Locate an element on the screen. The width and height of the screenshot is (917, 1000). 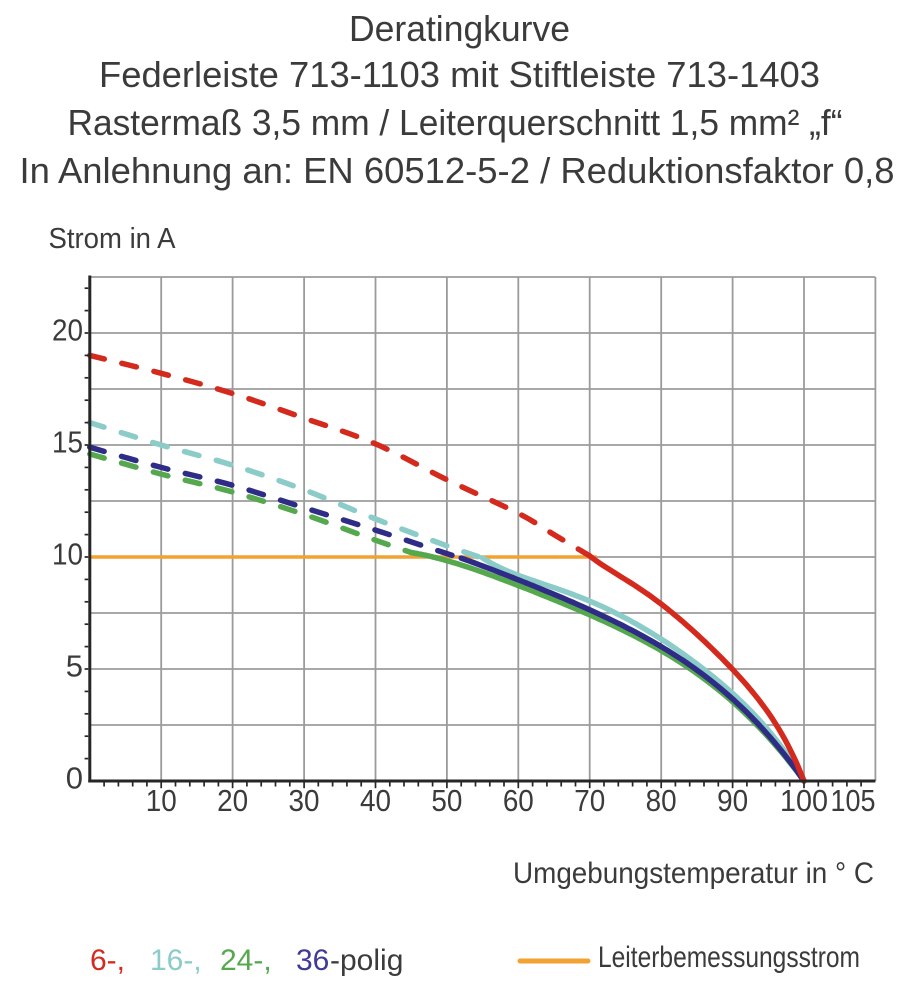
svg-text: 5 is located at coordinates (74, 666).